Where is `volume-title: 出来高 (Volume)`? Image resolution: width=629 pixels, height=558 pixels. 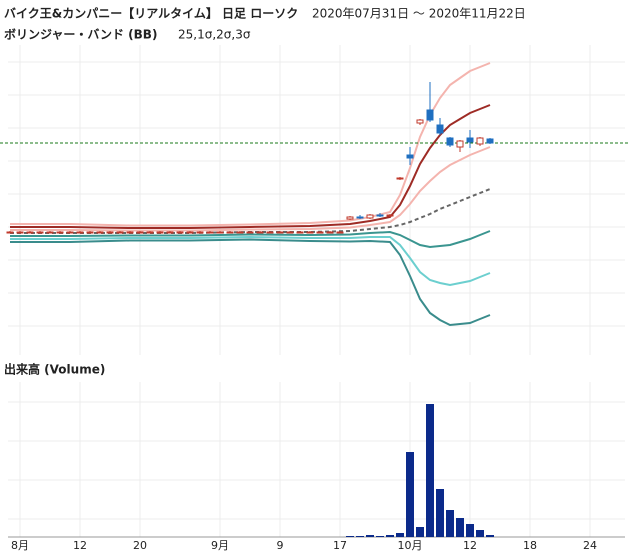 volume-title: 出来高 (Volume) is located at coordinates (54, 369).